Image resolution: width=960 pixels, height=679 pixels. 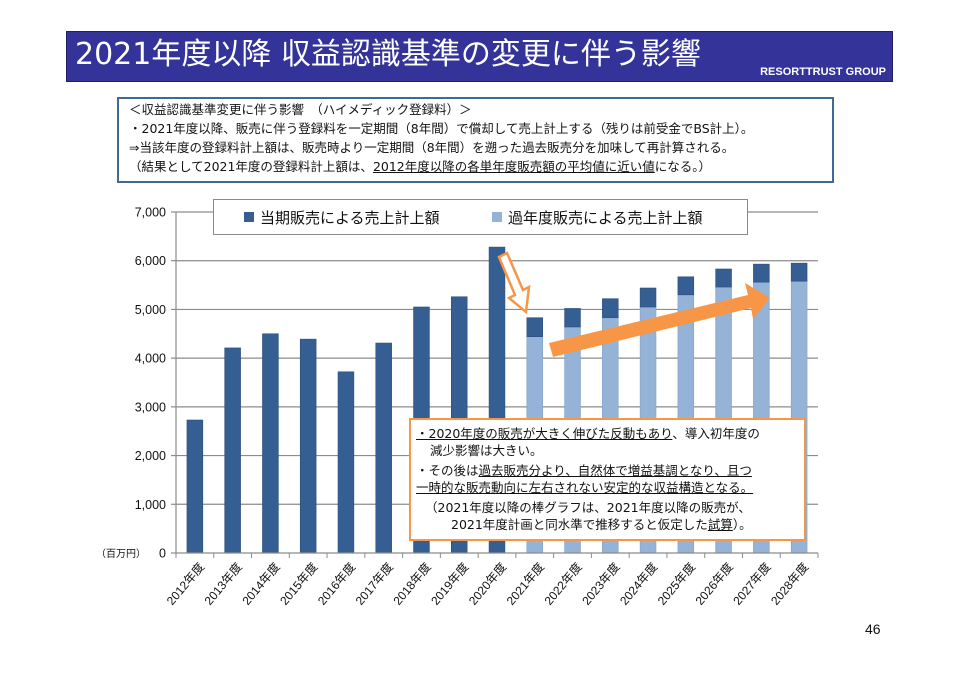 I want to click on x-tick-label: 2021年度, so click(x=525, y=583).